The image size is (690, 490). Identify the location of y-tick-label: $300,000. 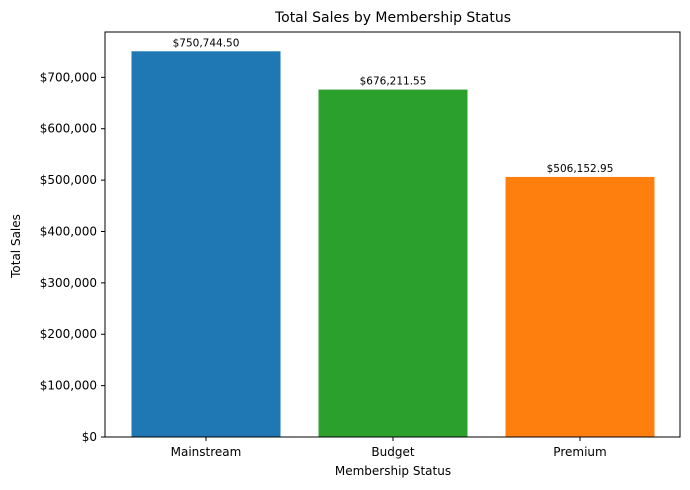
(68, 283).